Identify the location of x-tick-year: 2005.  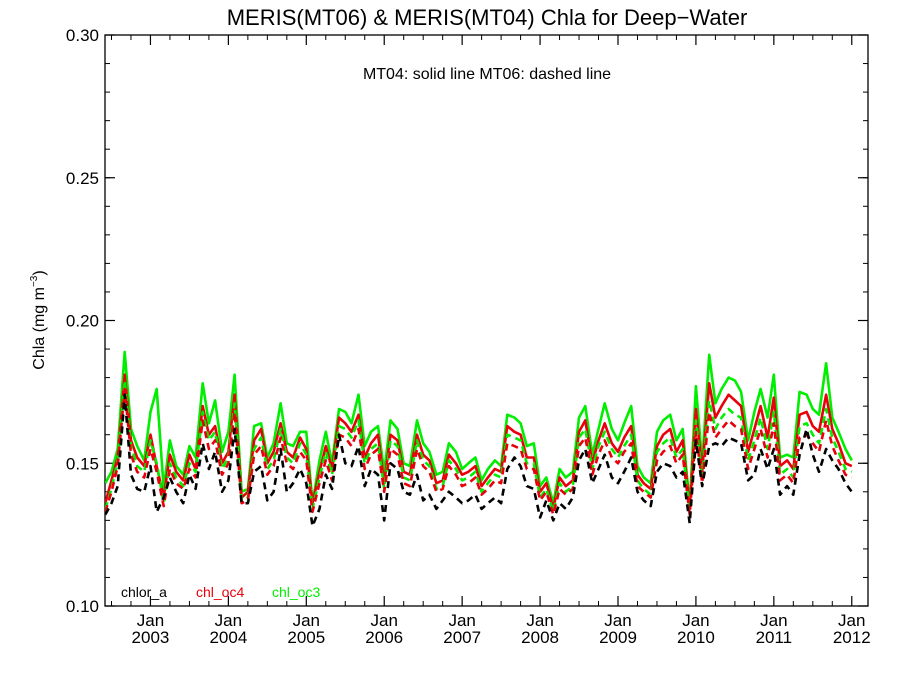
(306, 637).